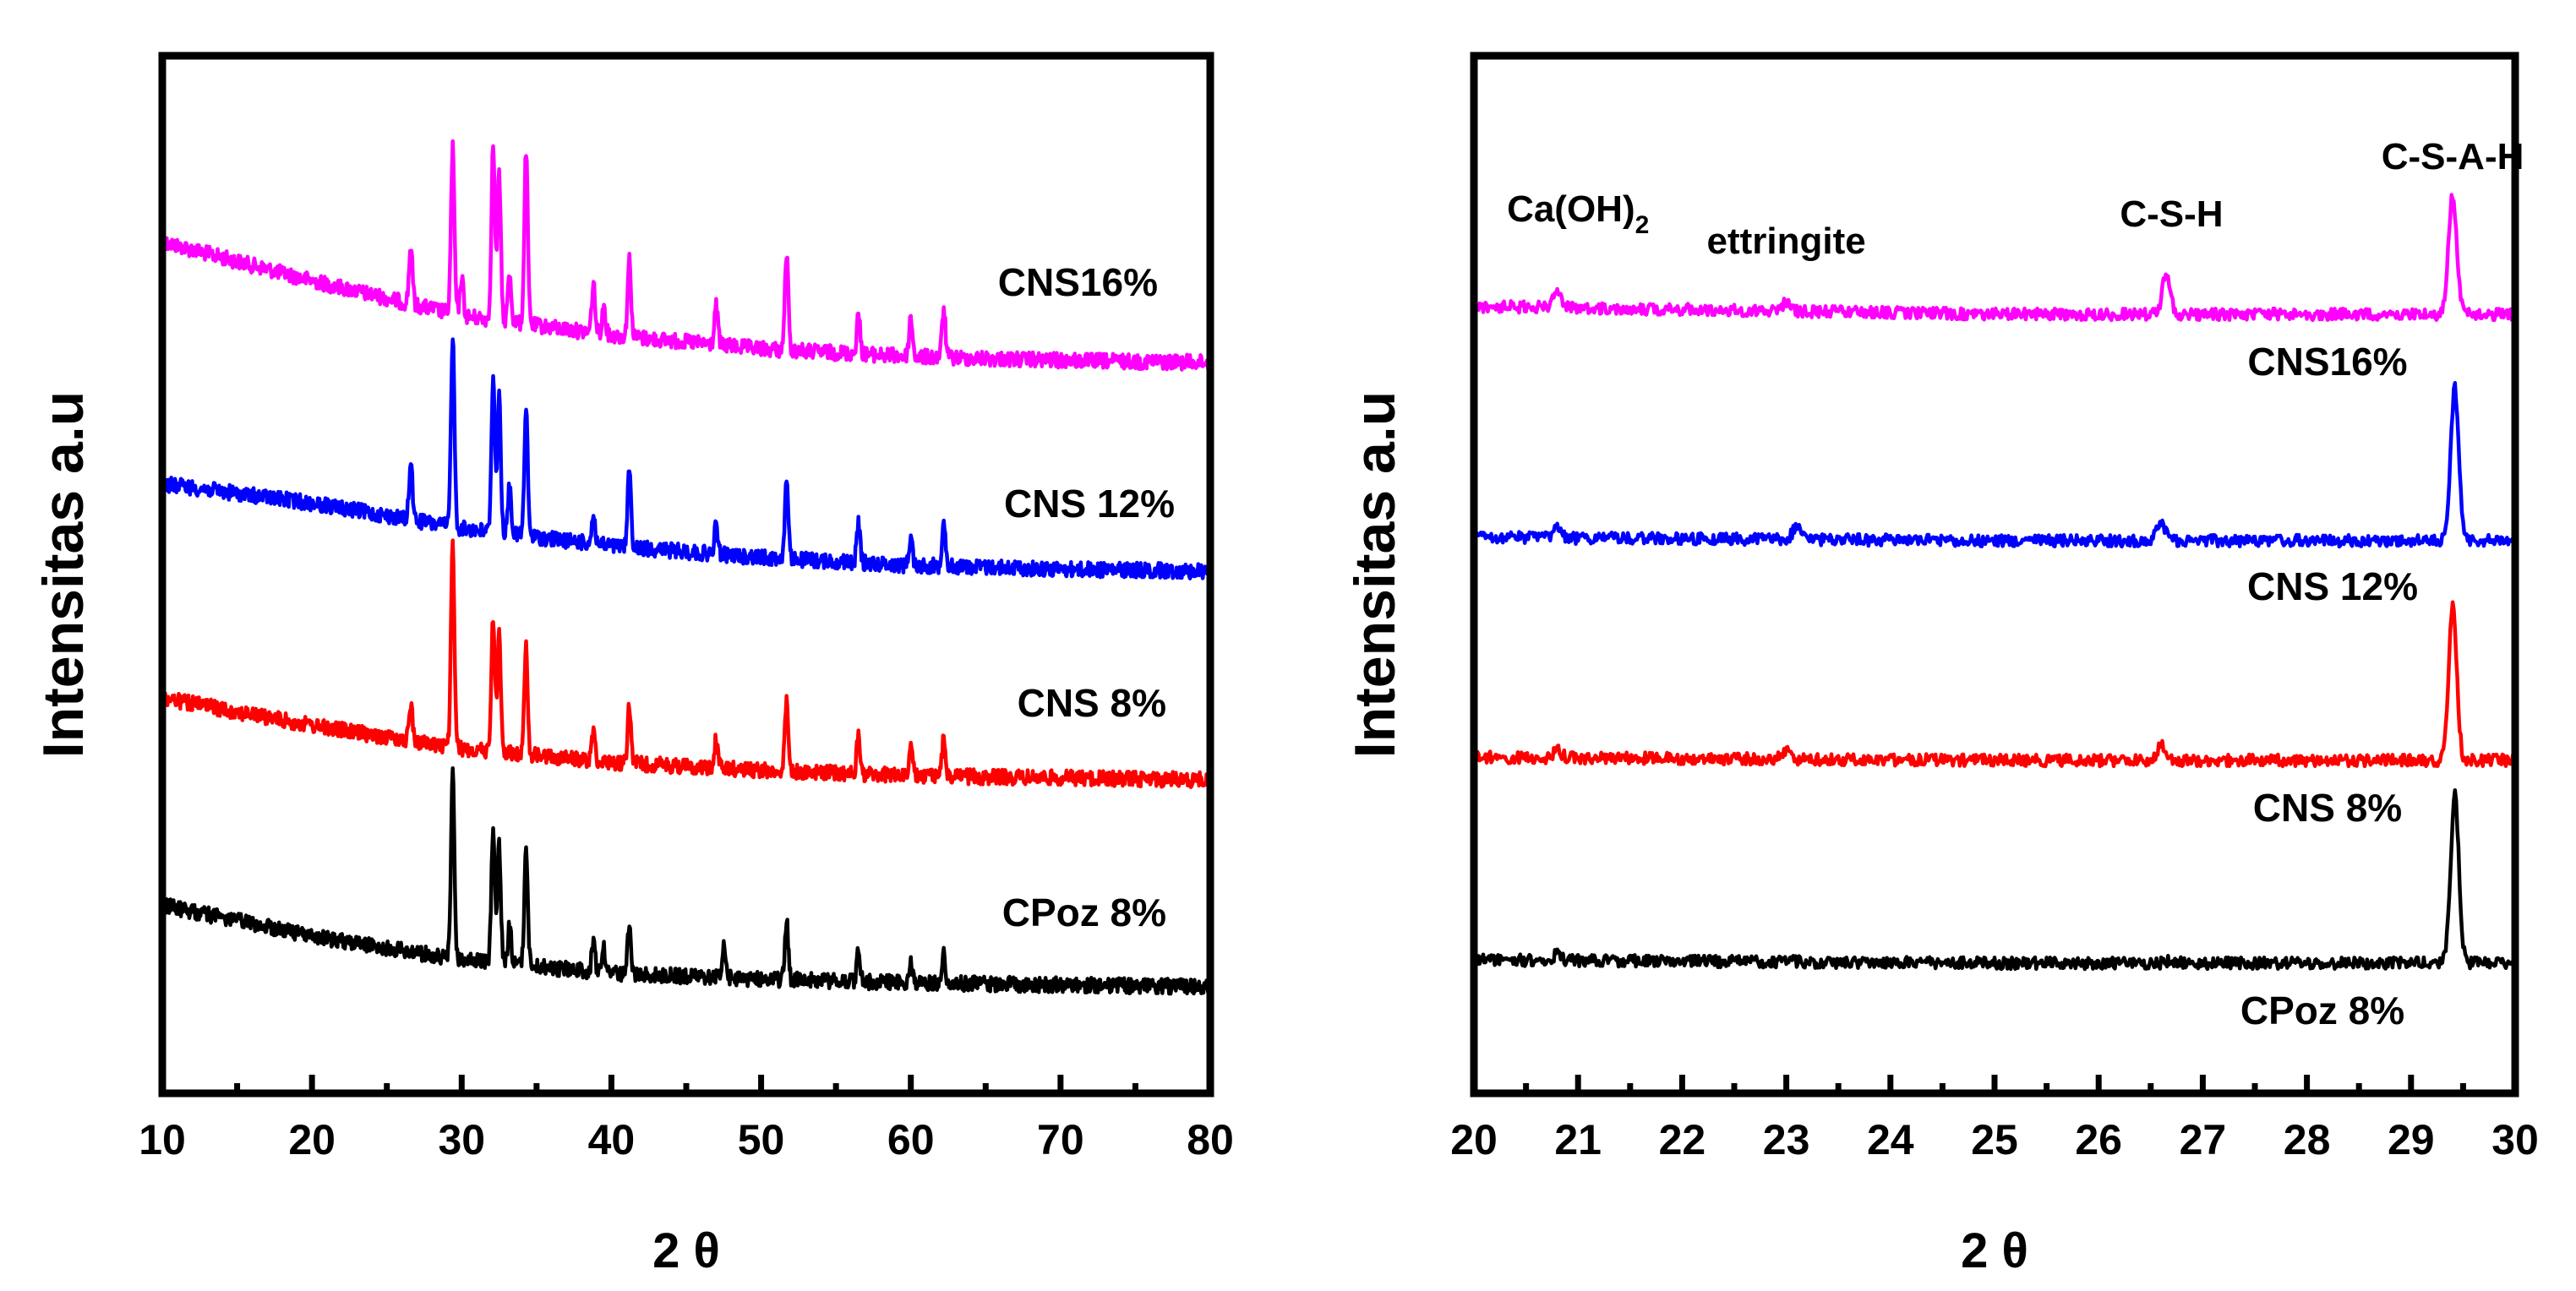 Image resolution: width=2576 pixels, height=1291 pixels. I want to click on x-tick-label: 26, so click(2098, 1139).